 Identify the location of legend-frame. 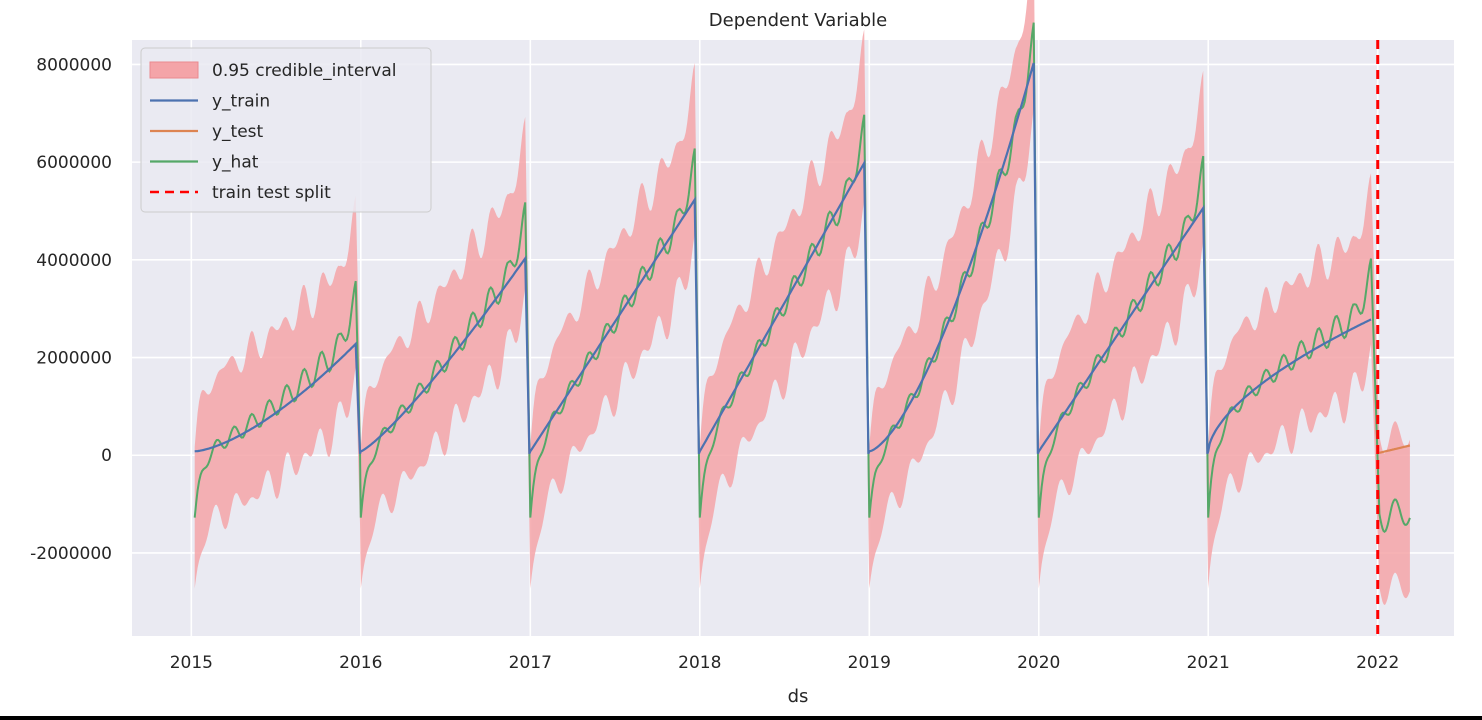
(286, 130).